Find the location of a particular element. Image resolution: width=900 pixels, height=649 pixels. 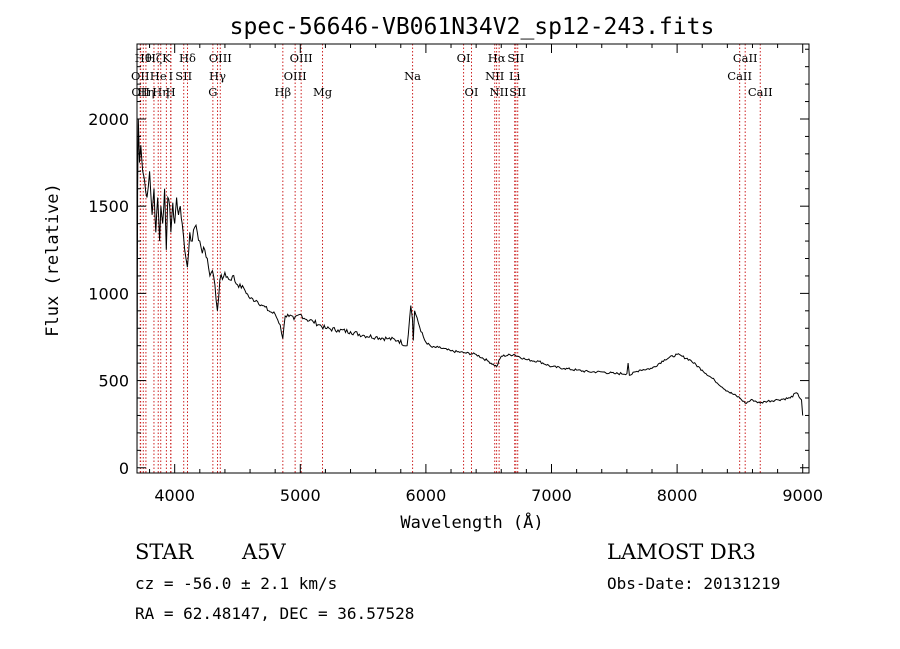

y-axis-label: Flux (relative) is located at coordinates (53, 260).